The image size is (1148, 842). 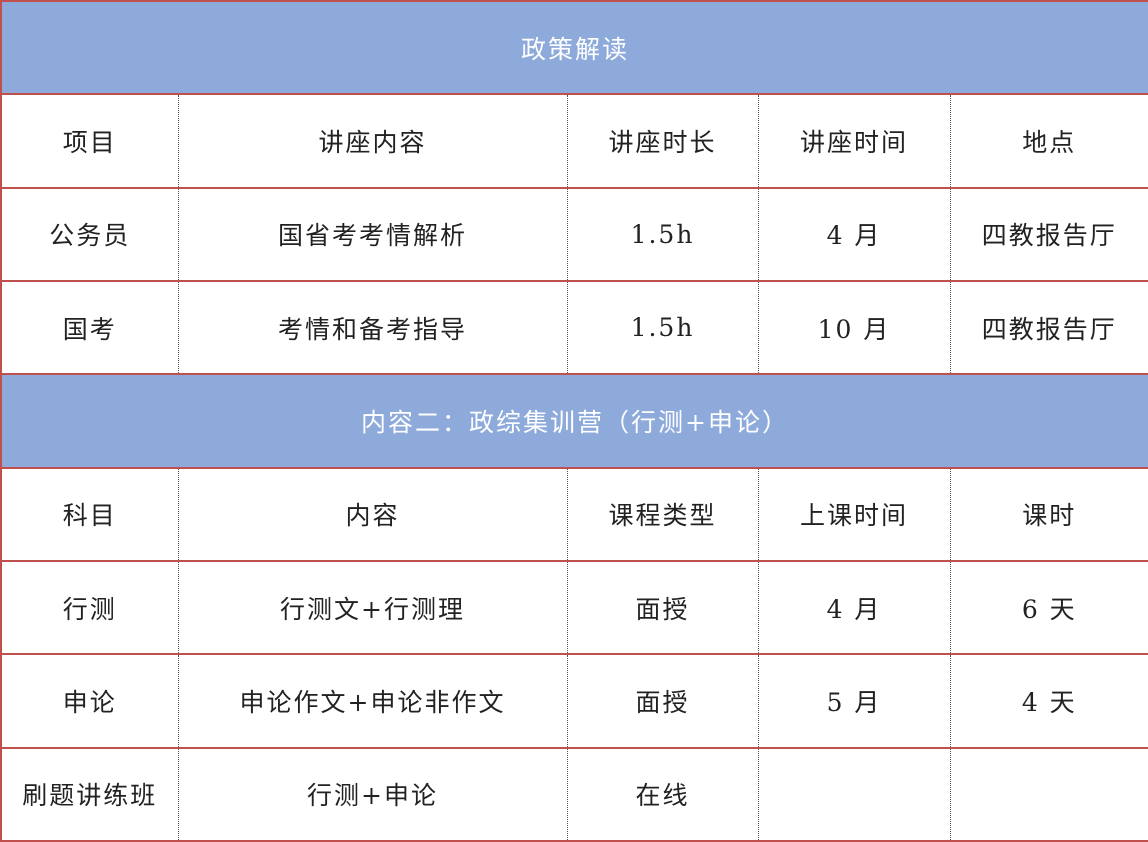 I want to click on column-header: 内容, so click(x=372, y=514).